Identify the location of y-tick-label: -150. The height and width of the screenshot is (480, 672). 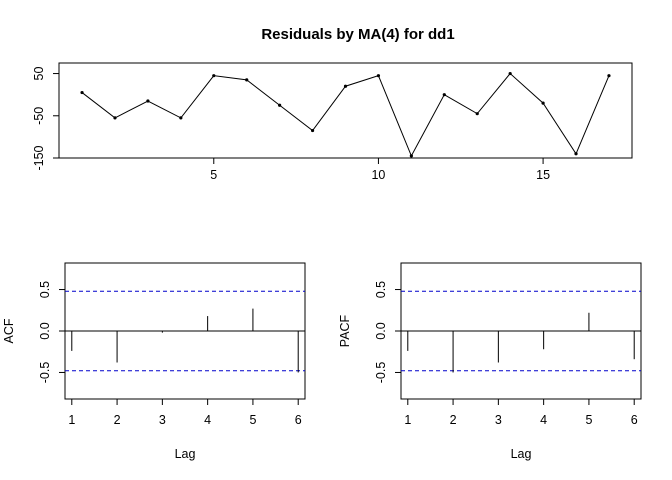
(39, 157).